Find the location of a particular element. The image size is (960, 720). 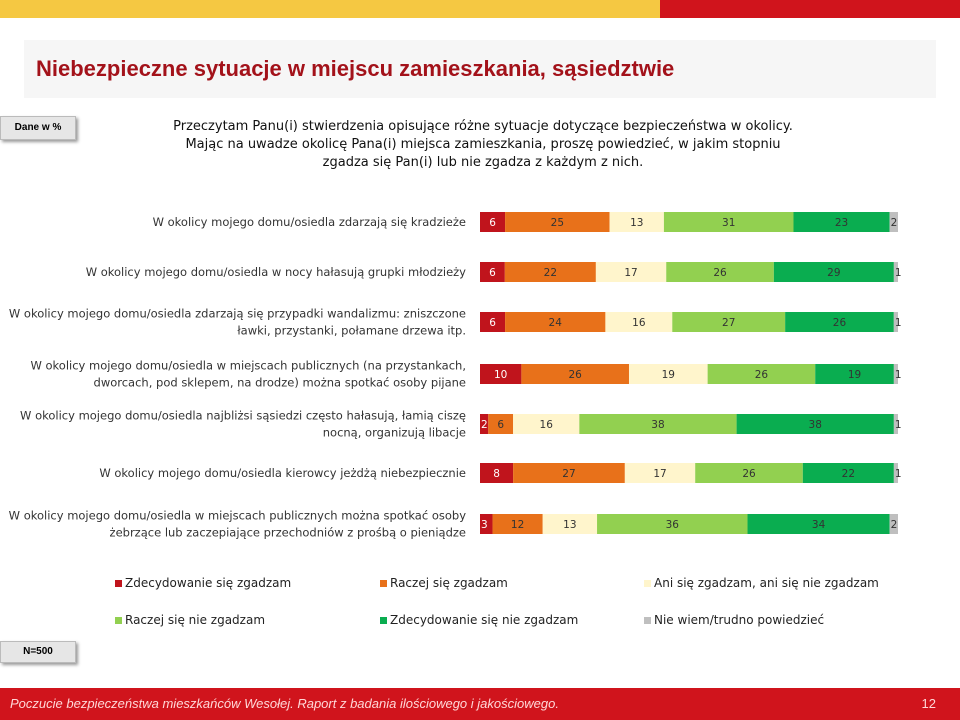

top-accent-bar-red is located at coordinates (810, 9).